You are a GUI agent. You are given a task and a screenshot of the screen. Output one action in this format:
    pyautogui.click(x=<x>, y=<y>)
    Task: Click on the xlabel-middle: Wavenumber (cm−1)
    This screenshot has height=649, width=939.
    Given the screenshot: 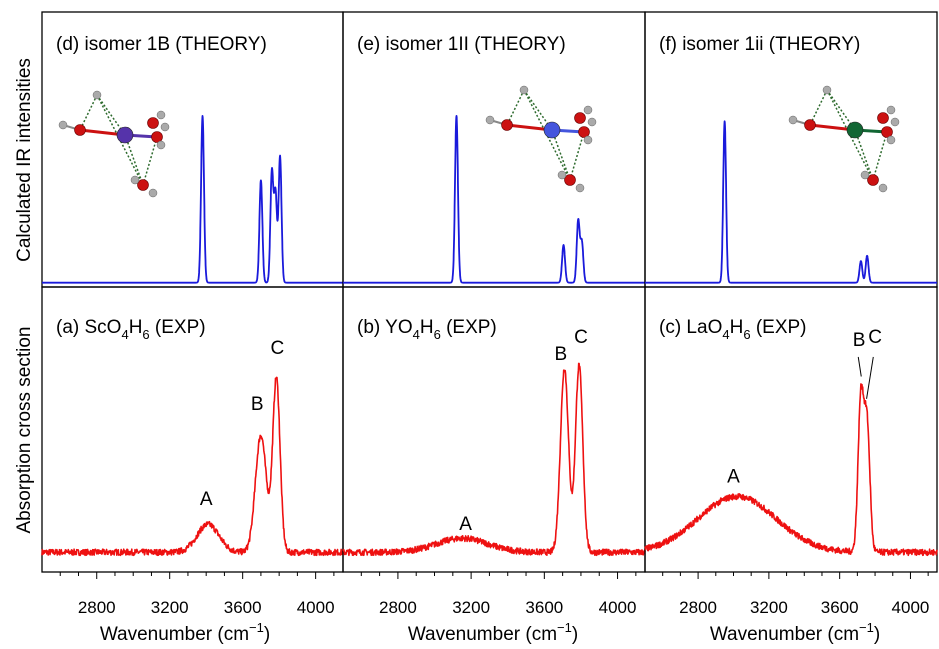 What is the action you would take?
    pyautogui.click(x=493, y=632)
    